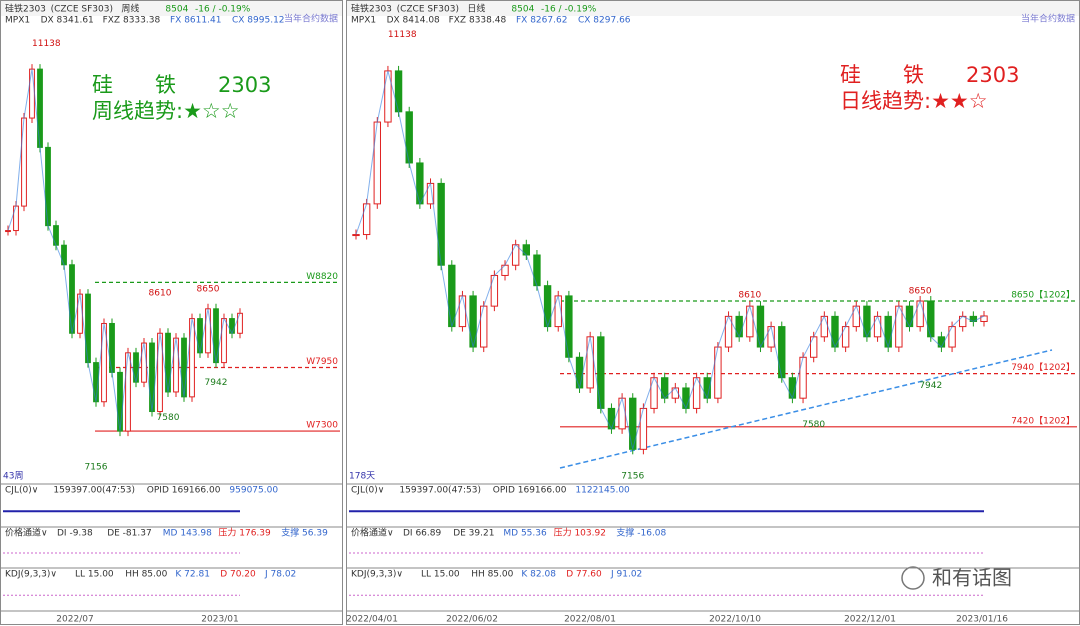  I want to click on price-level-label: W7300, so click(322, 426).